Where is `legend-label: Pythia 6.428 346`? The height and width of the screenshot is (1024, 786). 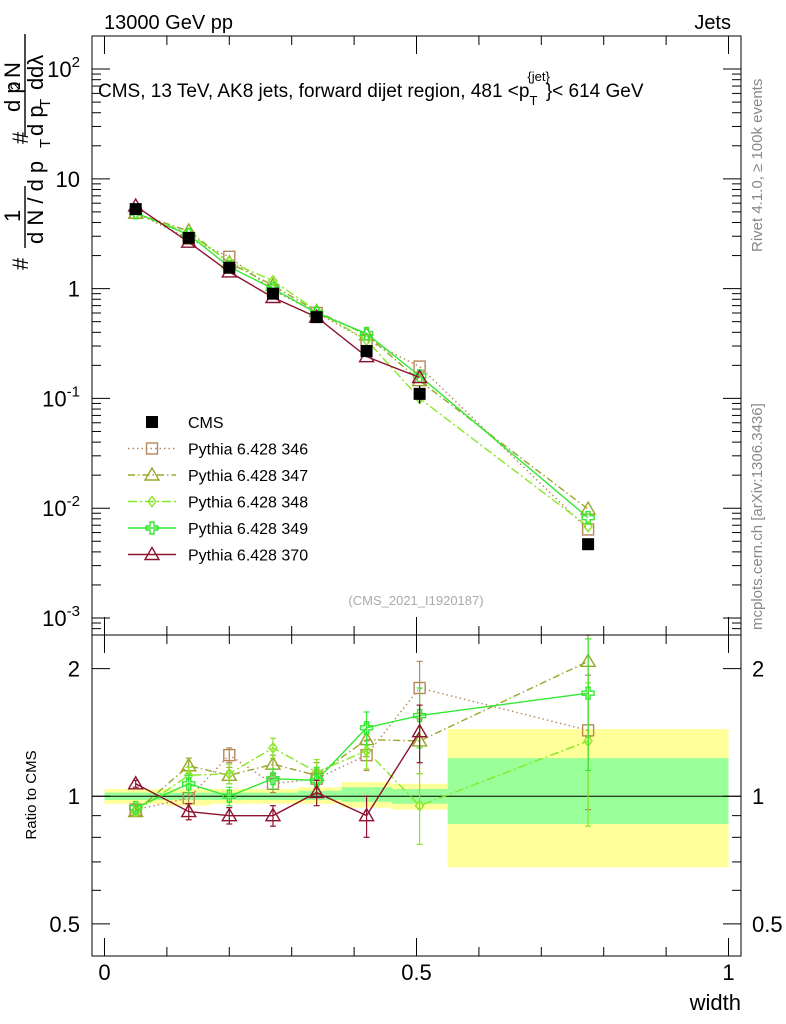
legend-label: Pythia 6.428 346 is located at coordinates (248, 450).